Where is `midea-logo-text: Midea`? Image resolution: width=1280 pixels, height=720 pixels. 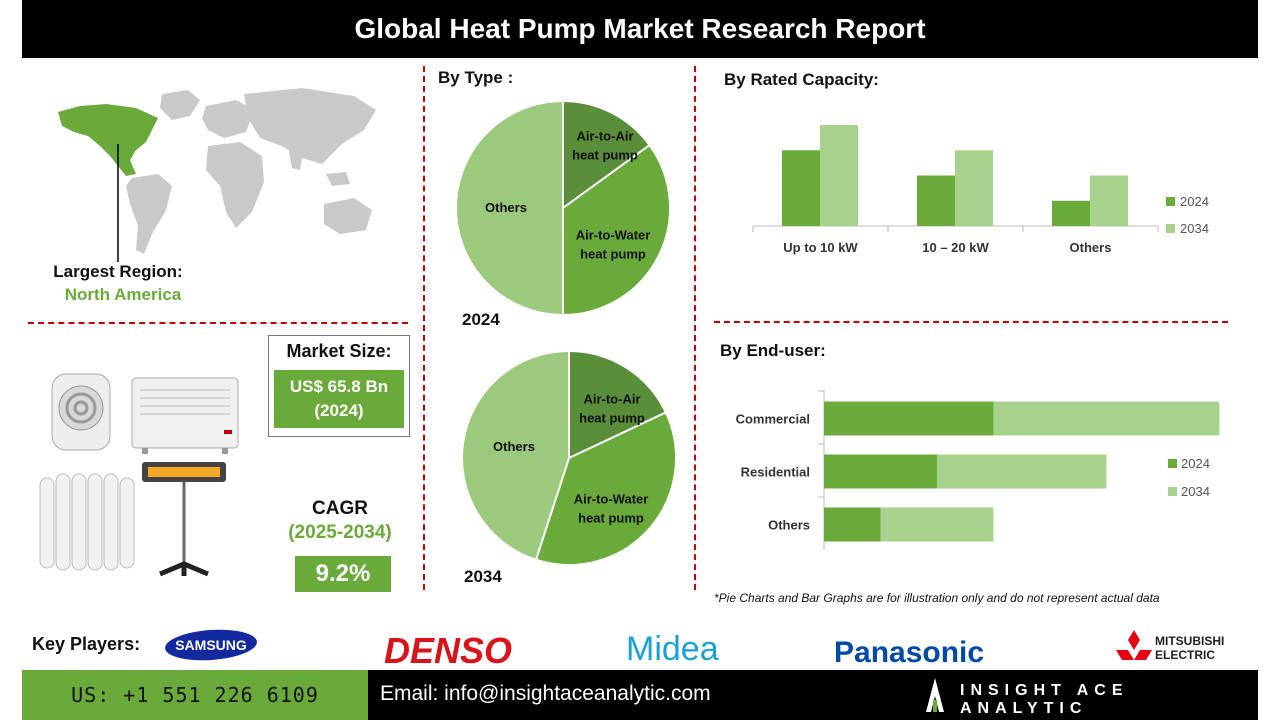
midea-logo-text: Midea is located at coordinates (672, 649).